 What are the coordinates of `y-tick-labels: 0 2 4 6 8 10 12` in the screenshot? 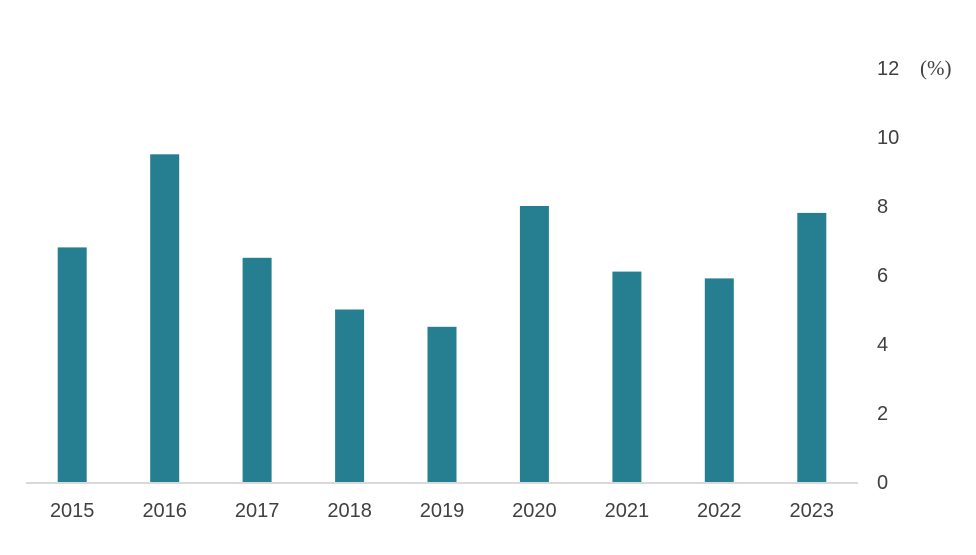 It's located at (888, 276).